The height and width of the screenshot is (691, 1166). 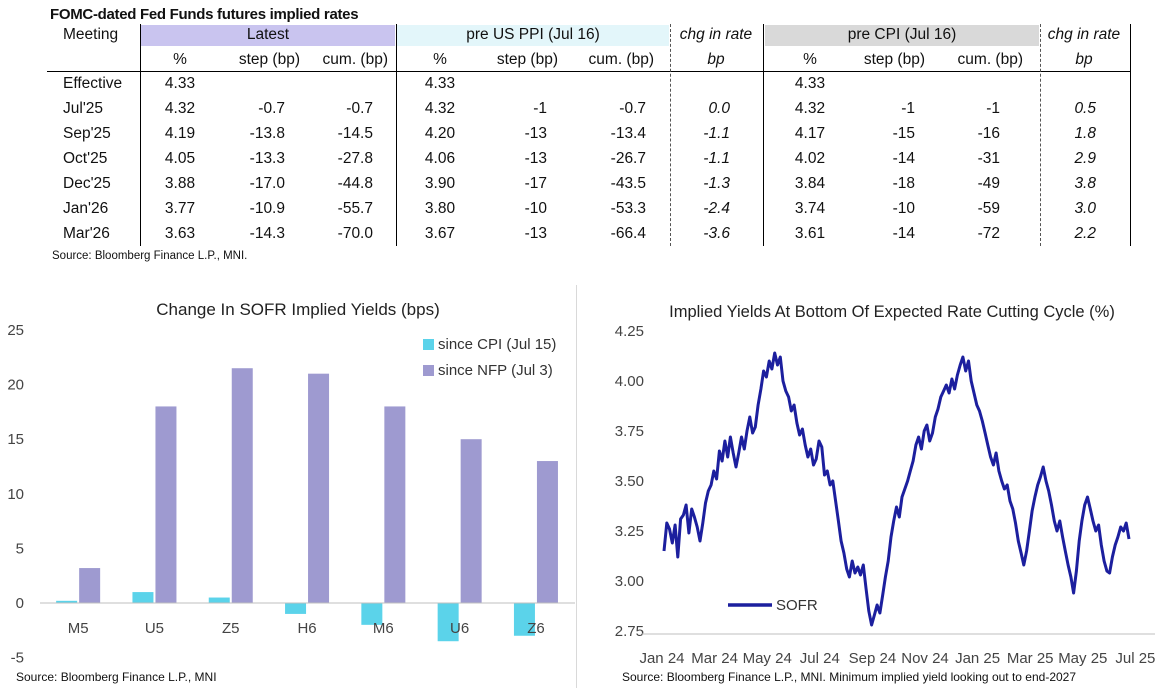 What do you see at coordinates (1084, 34) in the screenshot?
I see `chg-cpi-header: chg in rate` at bounding box center [1084, 34].